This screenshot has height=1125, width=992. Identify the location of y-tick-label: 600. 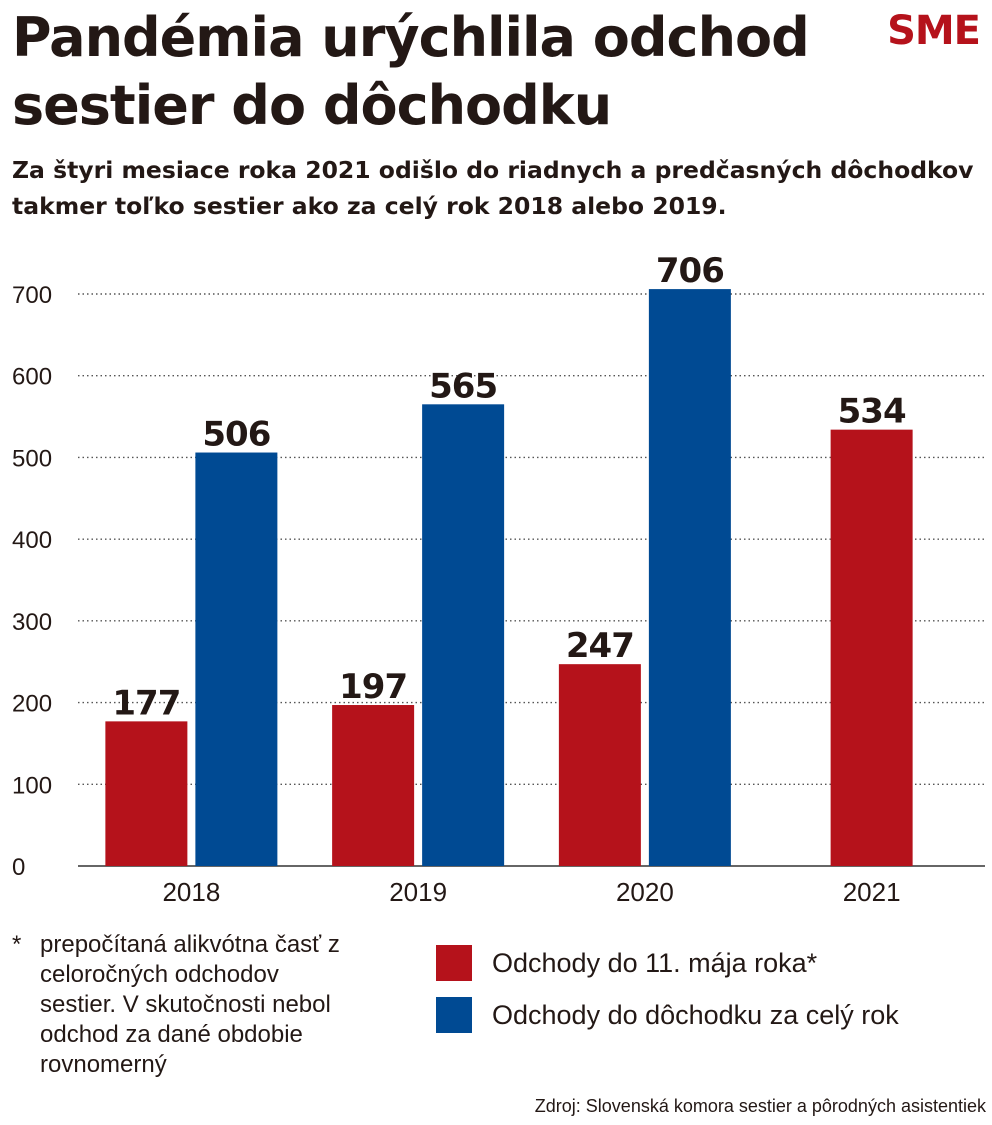
(32, 377).